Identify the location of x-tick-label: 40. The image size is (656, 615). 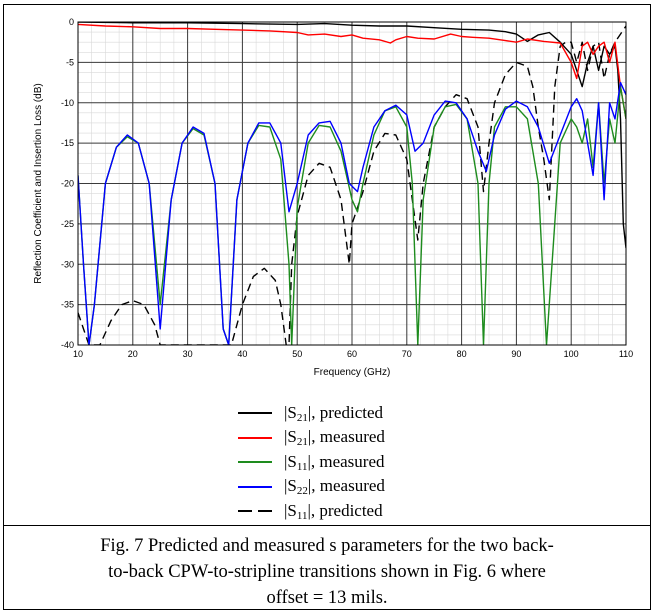
(242, 354).